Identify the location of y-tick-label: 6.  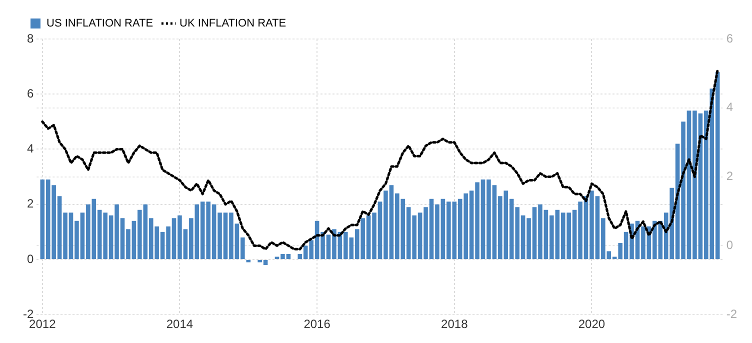
(30, 93).